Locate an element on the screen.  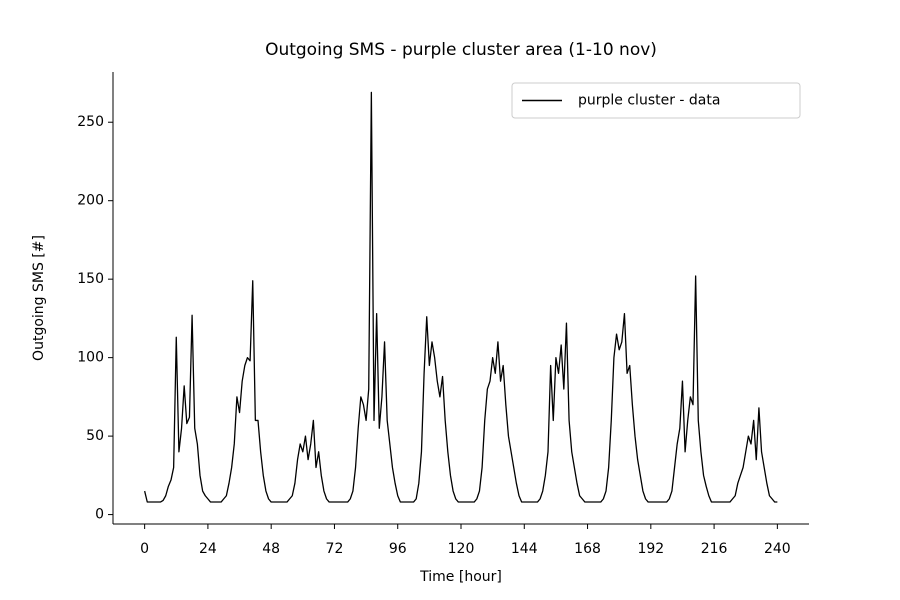
x-tick-label: 168 is located at coordinates (587, 549).